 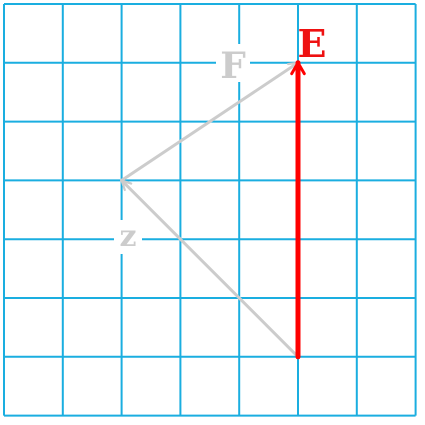 I want to click on vector-f-line, so click(x=210, y=121).